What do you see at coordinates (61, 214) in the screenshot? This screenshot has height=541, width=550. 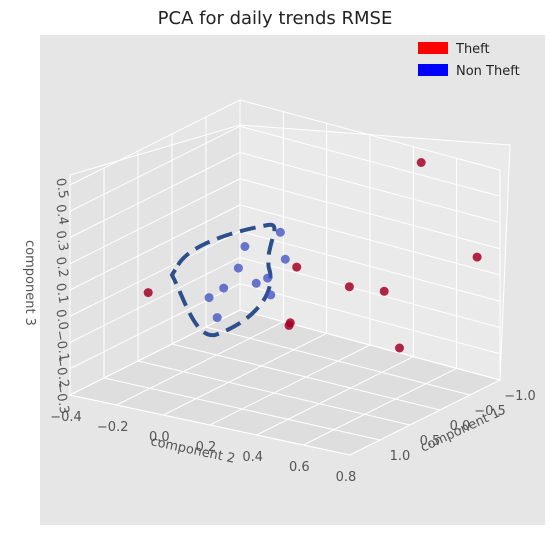 I see `z-tick-1: 0.4` at bounding box center [61, 214].